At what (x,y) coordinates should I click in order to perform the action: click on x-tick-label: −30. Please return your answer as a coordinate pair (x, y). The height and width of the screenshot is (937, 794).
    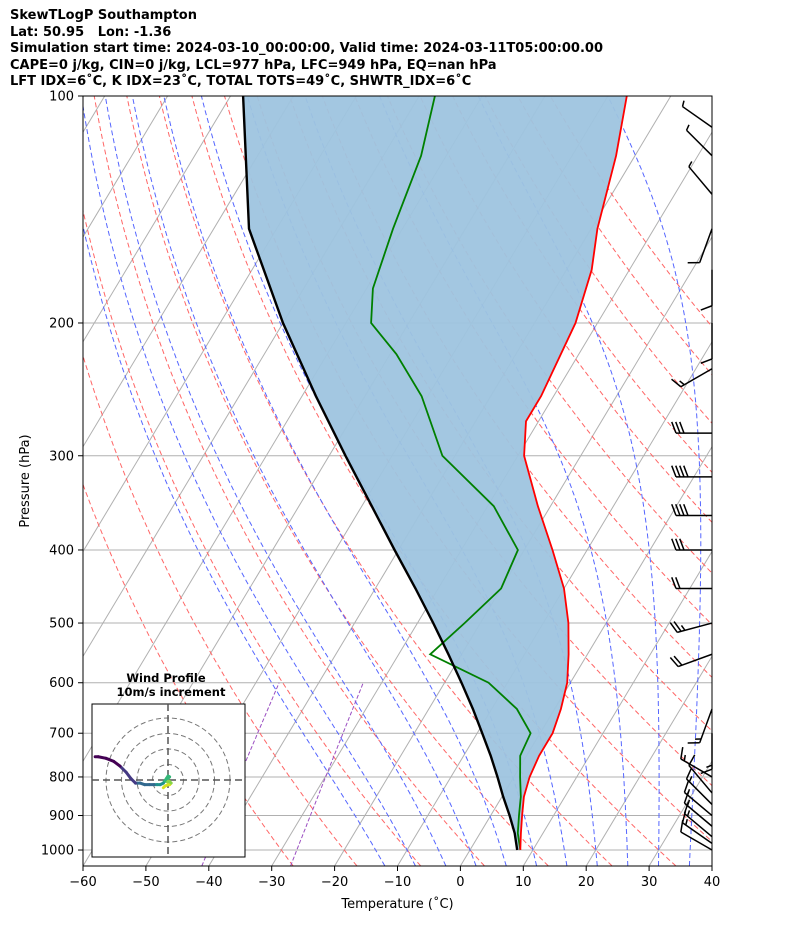
    Looking at the image, I should click on (271, 882).